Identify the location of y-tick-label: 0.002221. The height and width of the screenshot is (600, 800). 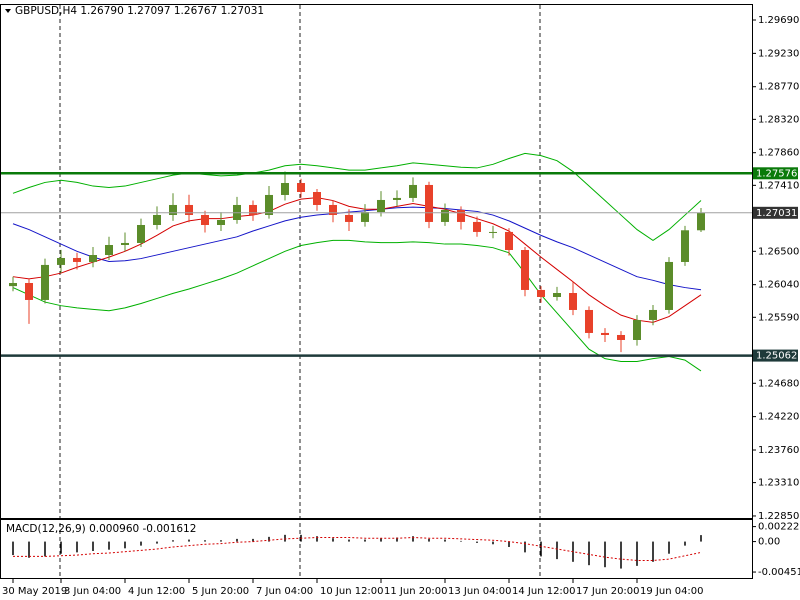
(779, 527).